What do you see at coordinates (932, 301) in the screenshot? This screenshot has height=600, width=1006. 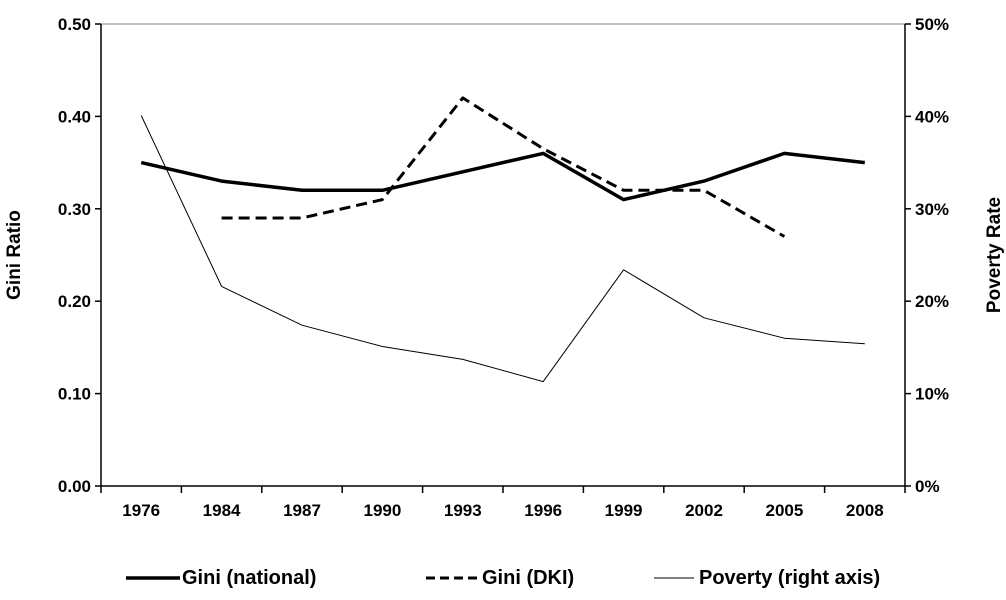 I see `y-tick-label-right: 20%` at bounding box center [932, 301].